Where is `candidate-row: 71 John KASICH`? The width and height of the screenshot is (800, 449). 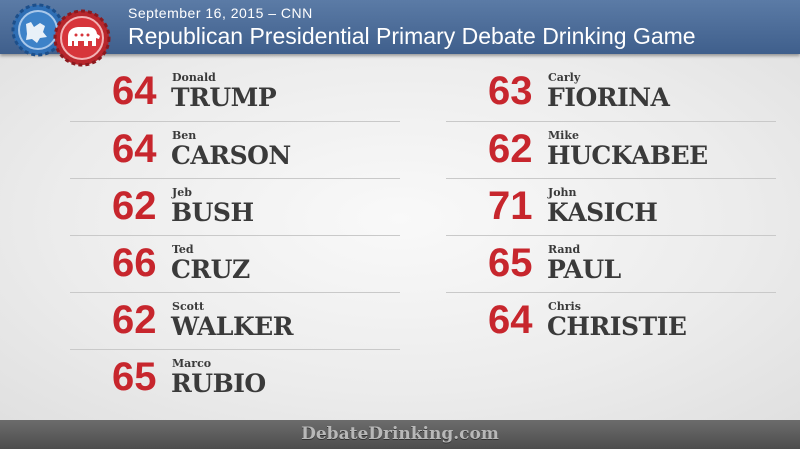 candidate-row: 71 John KASICH is located at coordinates (611, 206).